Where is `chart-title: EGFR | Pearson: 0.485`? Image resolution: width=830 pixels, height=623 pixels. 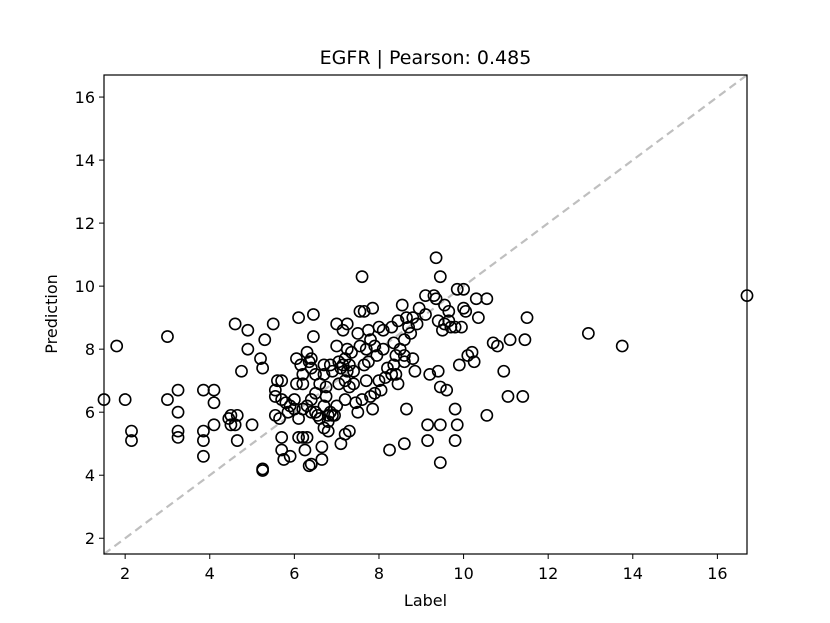 chart-title: EGFR | Pearson: 0.485 is located at coordinates (426, 58).